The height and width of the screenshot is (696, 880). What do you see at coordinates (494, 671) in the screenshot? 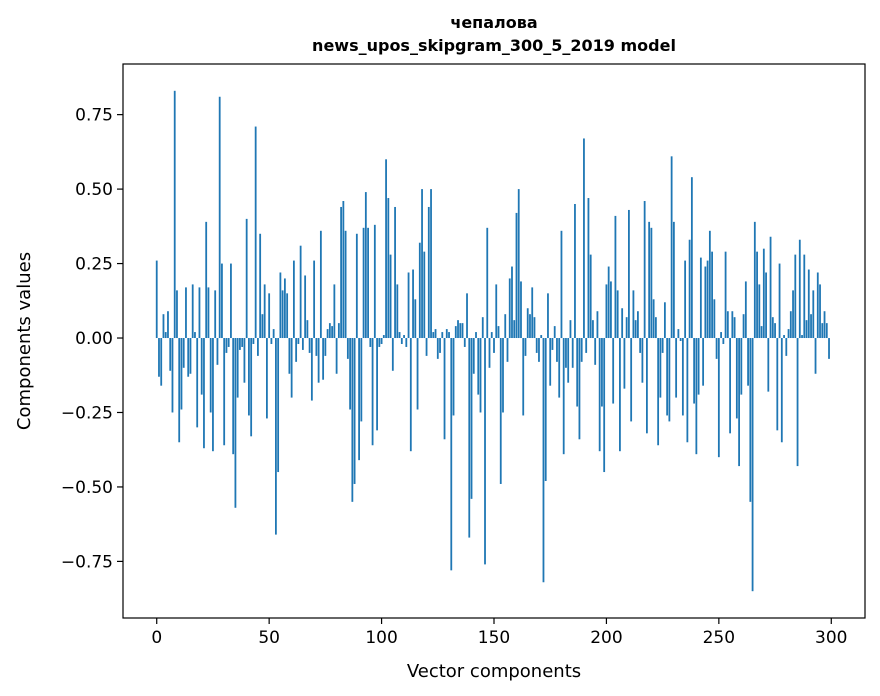
I see `x-axis-label: Vector components` at bounding box center [494, 671].